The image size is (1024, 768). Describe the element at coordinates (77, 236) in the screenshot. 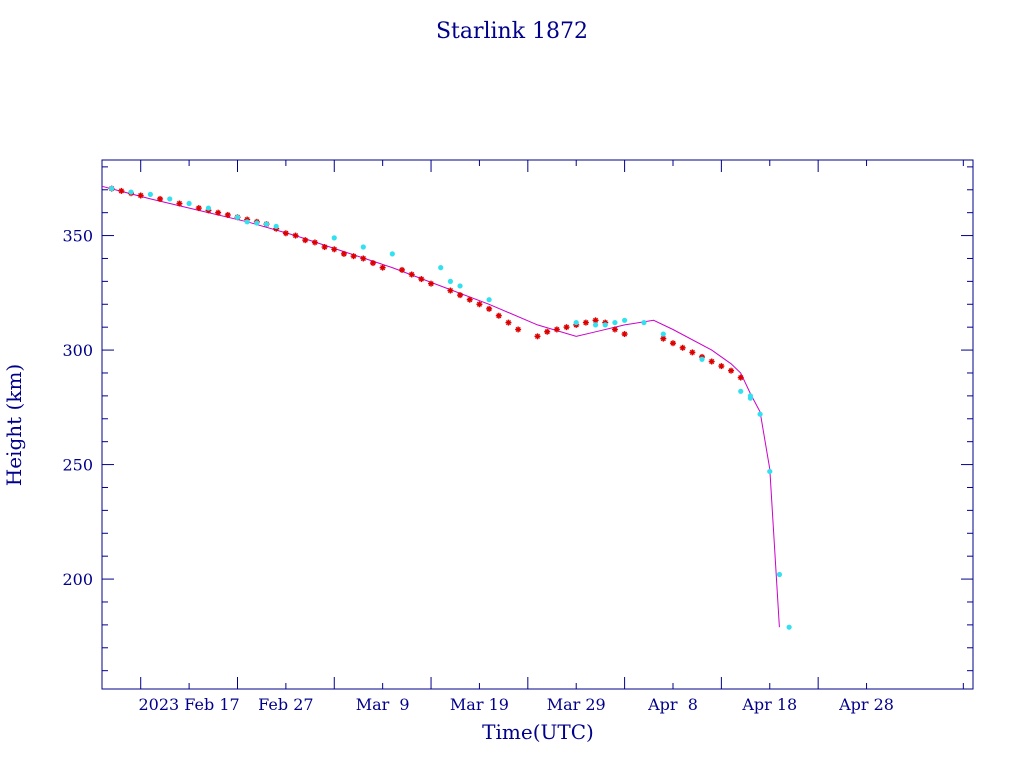

I see `y-tick-label: 350` at that location.